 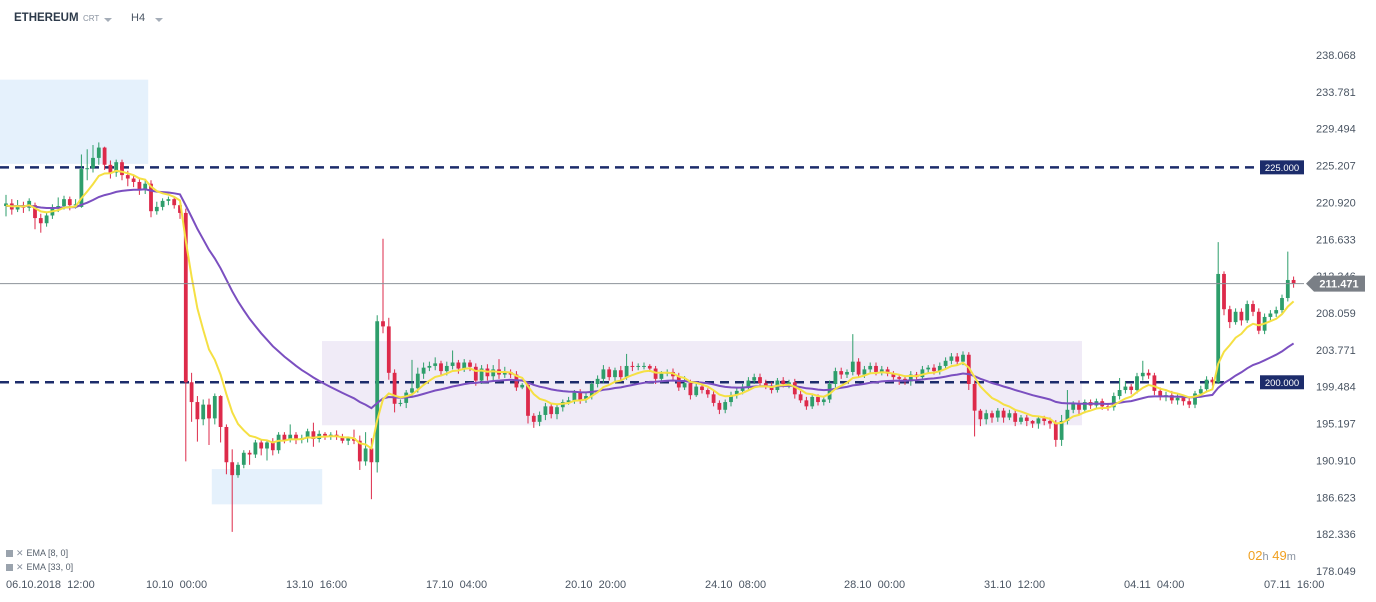 What do you see at coordinates (595, 585) in the screenshot?
I see `x-tick-label: 20.10 20:00` at bounding box center [595, 585].